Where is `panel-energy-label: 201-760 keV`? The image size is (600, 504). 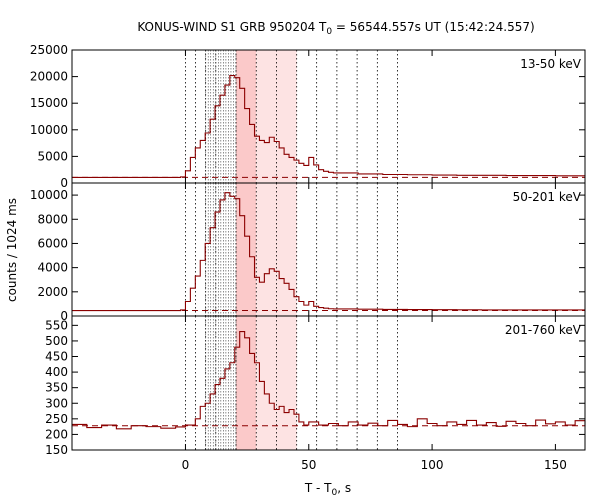
panel-energy-label: 201-760 keV is located at coordinates (543, 330).